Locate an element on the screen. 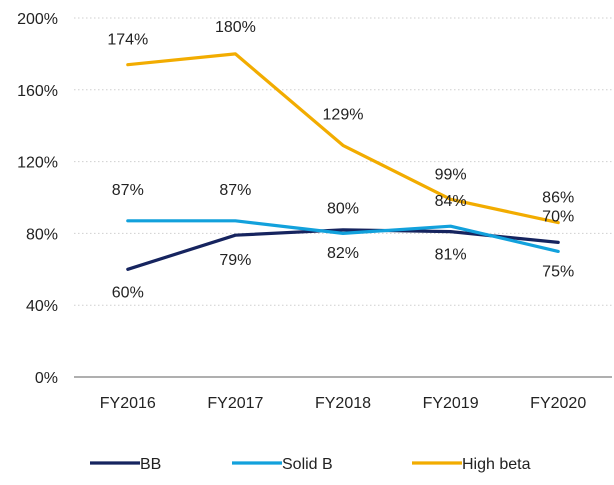 The height and width of the screenshot is (485, 614). legend-item-high-beta: High beta is located at coordinates (471, 464).